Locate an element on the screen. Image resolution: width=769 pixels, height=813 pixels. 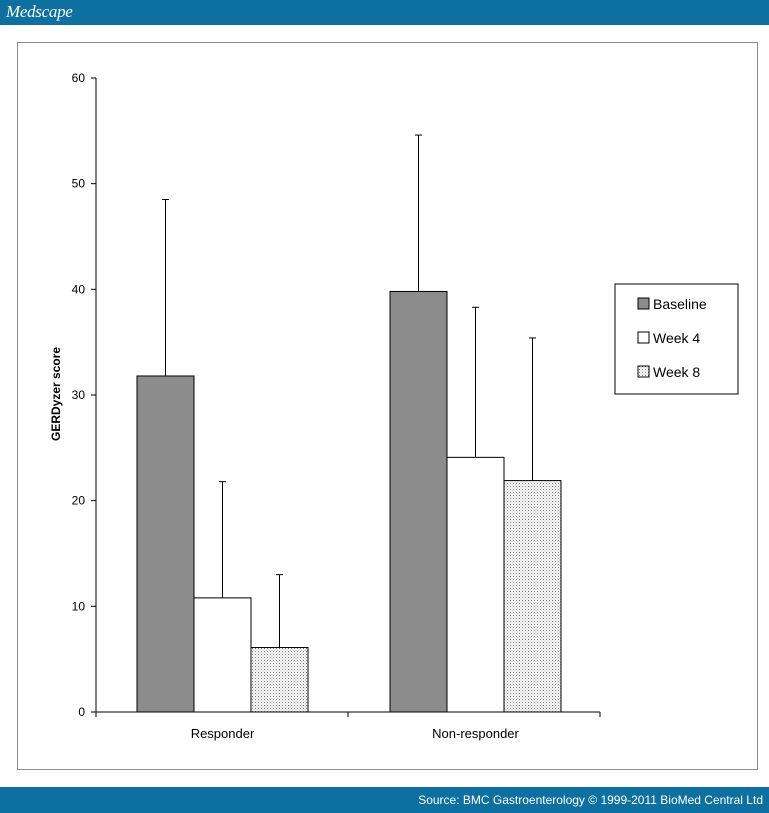
y-tick-label: 0 is located at coordinates (81, 712).